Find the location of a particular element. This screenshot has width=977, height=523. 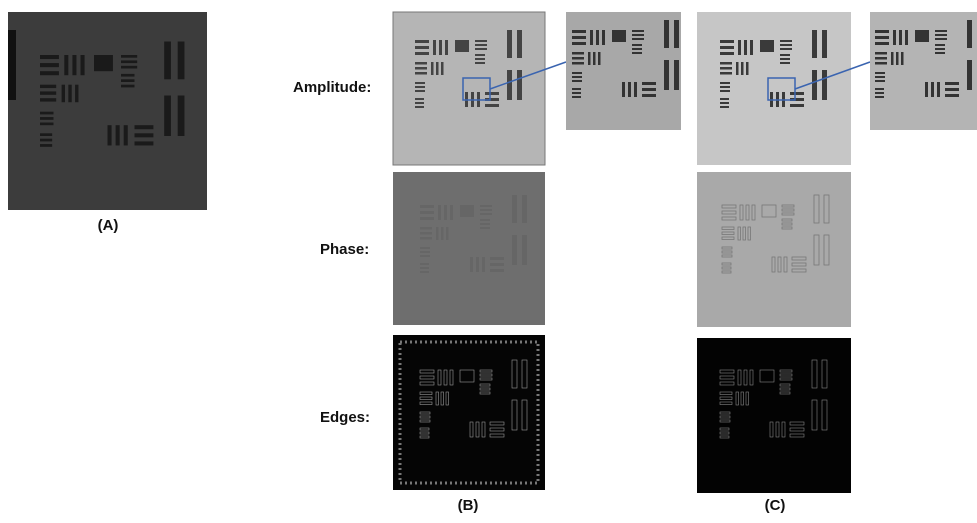

row-label: Phase: is located at coordinates (344, 249).